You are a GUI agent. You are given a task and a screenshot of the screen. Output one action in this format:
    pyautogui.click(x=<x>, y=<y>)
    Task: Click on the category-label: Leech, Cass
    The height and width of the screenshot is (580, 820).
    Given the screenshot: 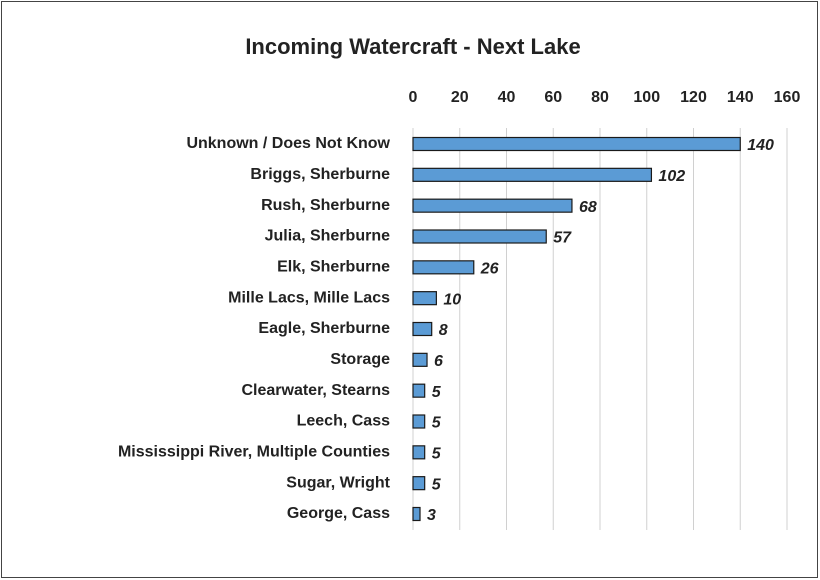 What is the action you would take?
    pyautogui.click(x=343, y=421)
    